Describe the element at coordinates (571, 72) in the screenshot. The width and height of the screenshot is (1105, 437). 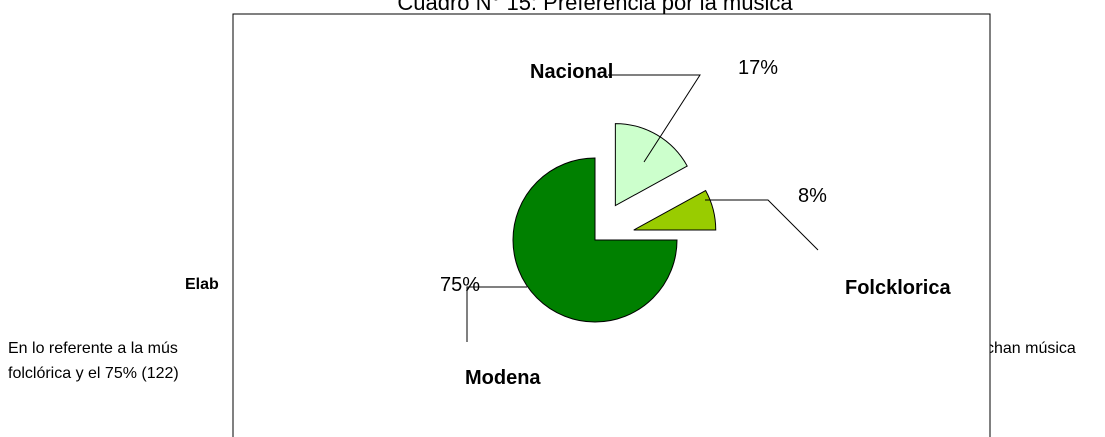
I see `category-label: Nacional` at that location.